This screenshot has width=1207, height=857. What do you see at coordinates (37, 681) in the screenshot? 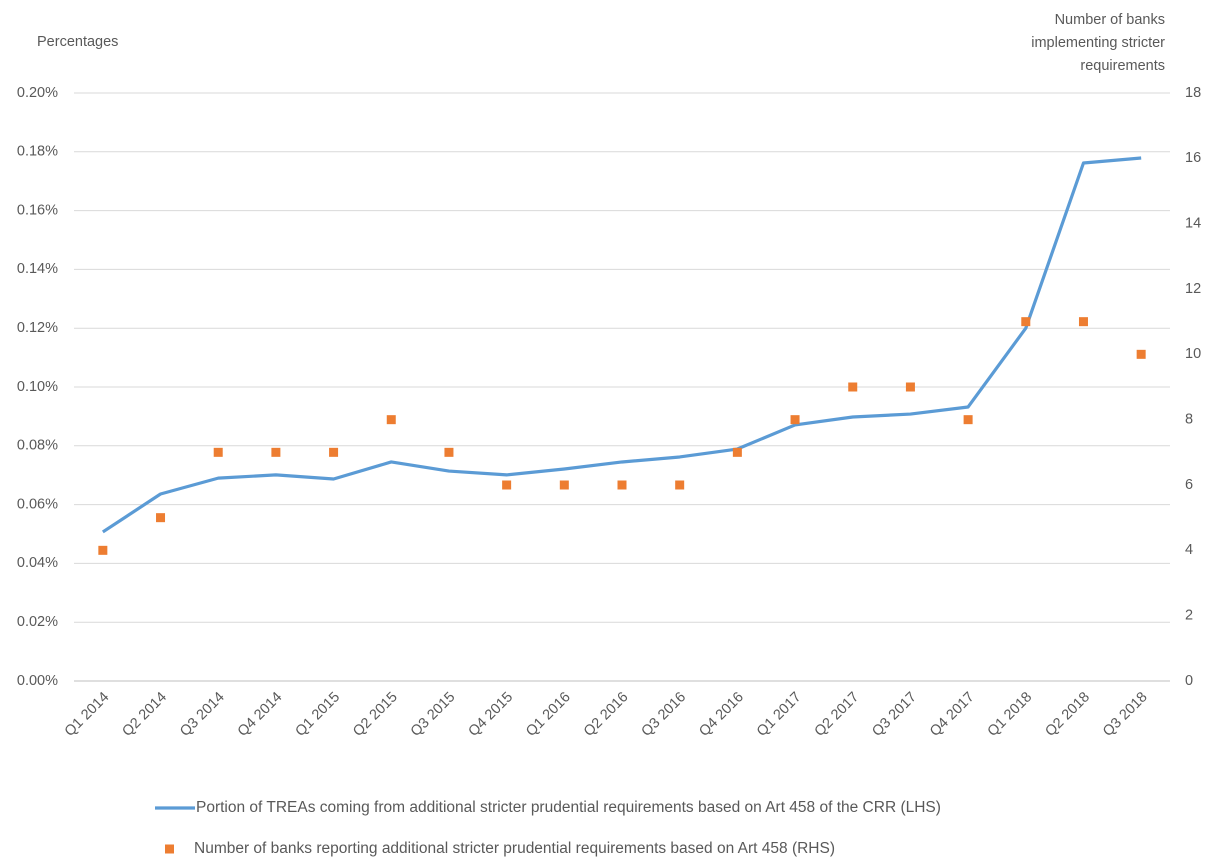
I see `y-tick-label: 0.00%` at bounding box center [37, 681].